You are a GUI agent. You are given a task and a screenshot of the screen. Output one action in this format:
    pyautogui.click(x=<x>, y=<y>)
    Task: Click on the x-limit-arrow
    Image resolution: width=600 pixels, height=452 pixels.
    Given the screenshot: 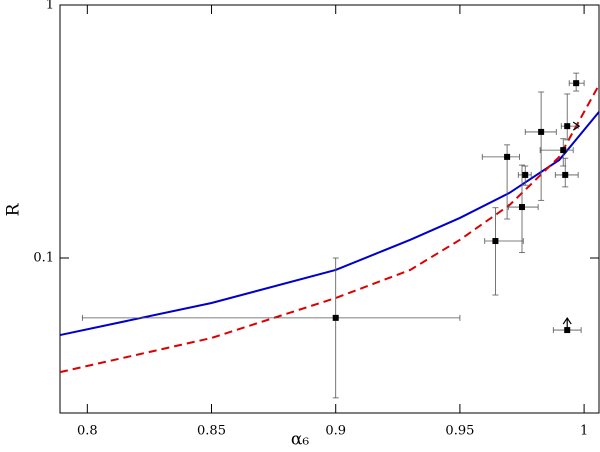 What is the action you would take?
    pyautogui.click(x=576, y=126)
    